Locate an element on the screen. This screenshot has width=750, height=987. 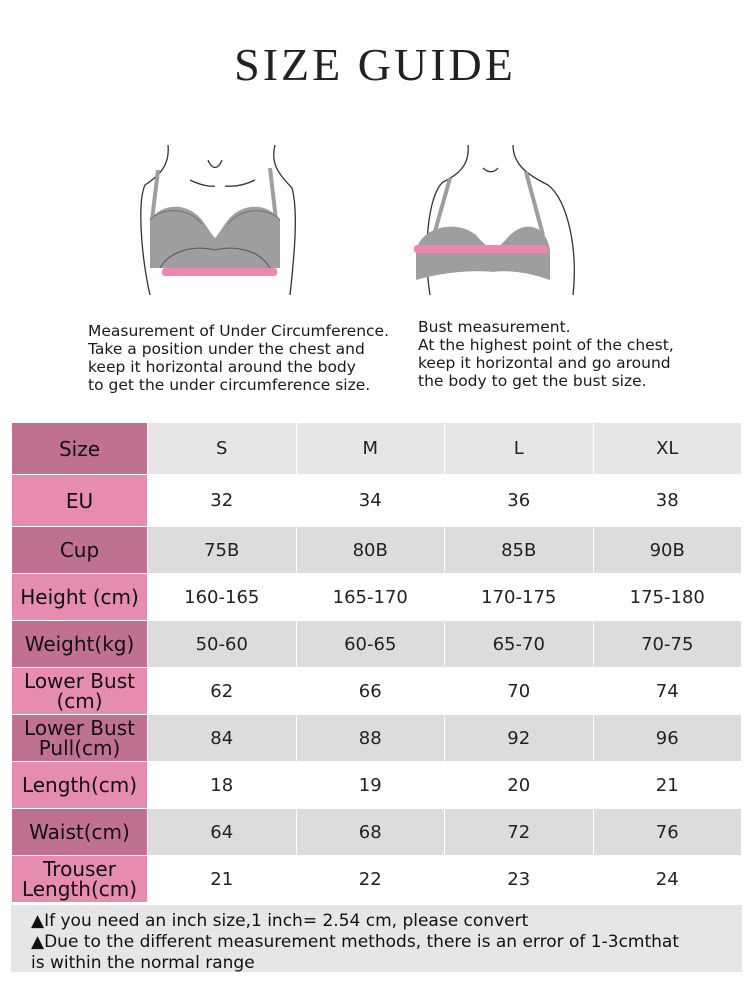
table-cell: 24 is located at coordinates (667, 879).